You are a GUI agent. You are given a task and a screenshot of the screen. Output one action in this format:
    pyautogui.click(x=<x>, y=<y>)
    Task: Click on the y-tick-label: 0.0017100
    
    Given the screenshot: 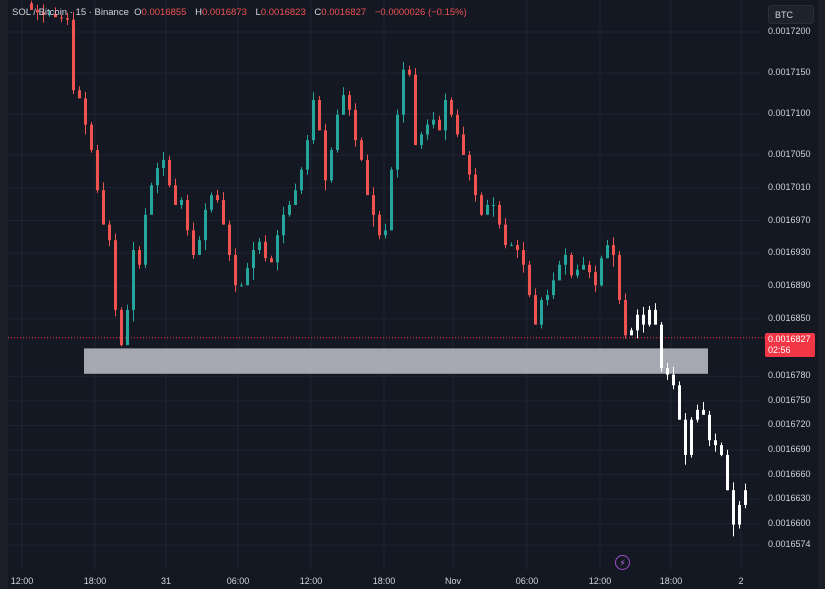 What is the action you would take?
    pyautogui.click(x=789, y=112)
    